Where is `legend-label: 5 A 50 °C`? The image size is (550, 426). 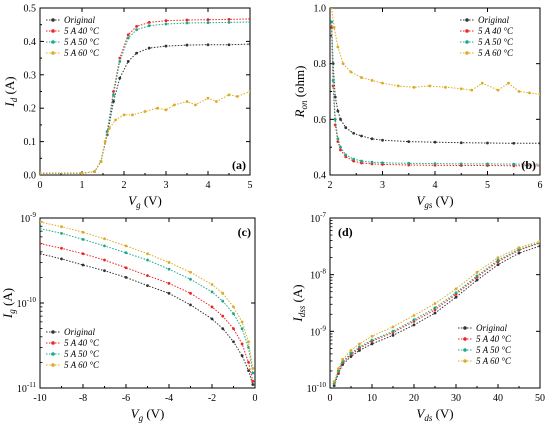
legend-label: 5 A 50 °C is located at coordinates (496, 42).